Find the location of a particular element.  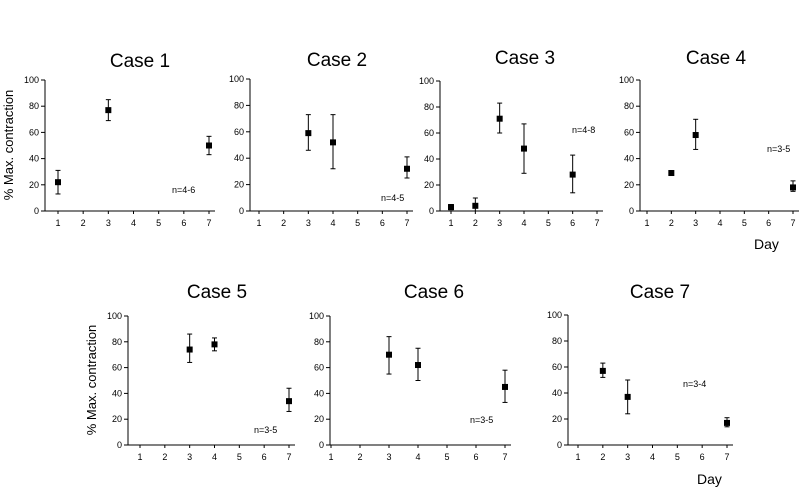

panel-case-4: Case 4 0 20 40 60 80 100 1 2 3 4 5 6 7 n=3-5 is located at coordinates (709, 138).